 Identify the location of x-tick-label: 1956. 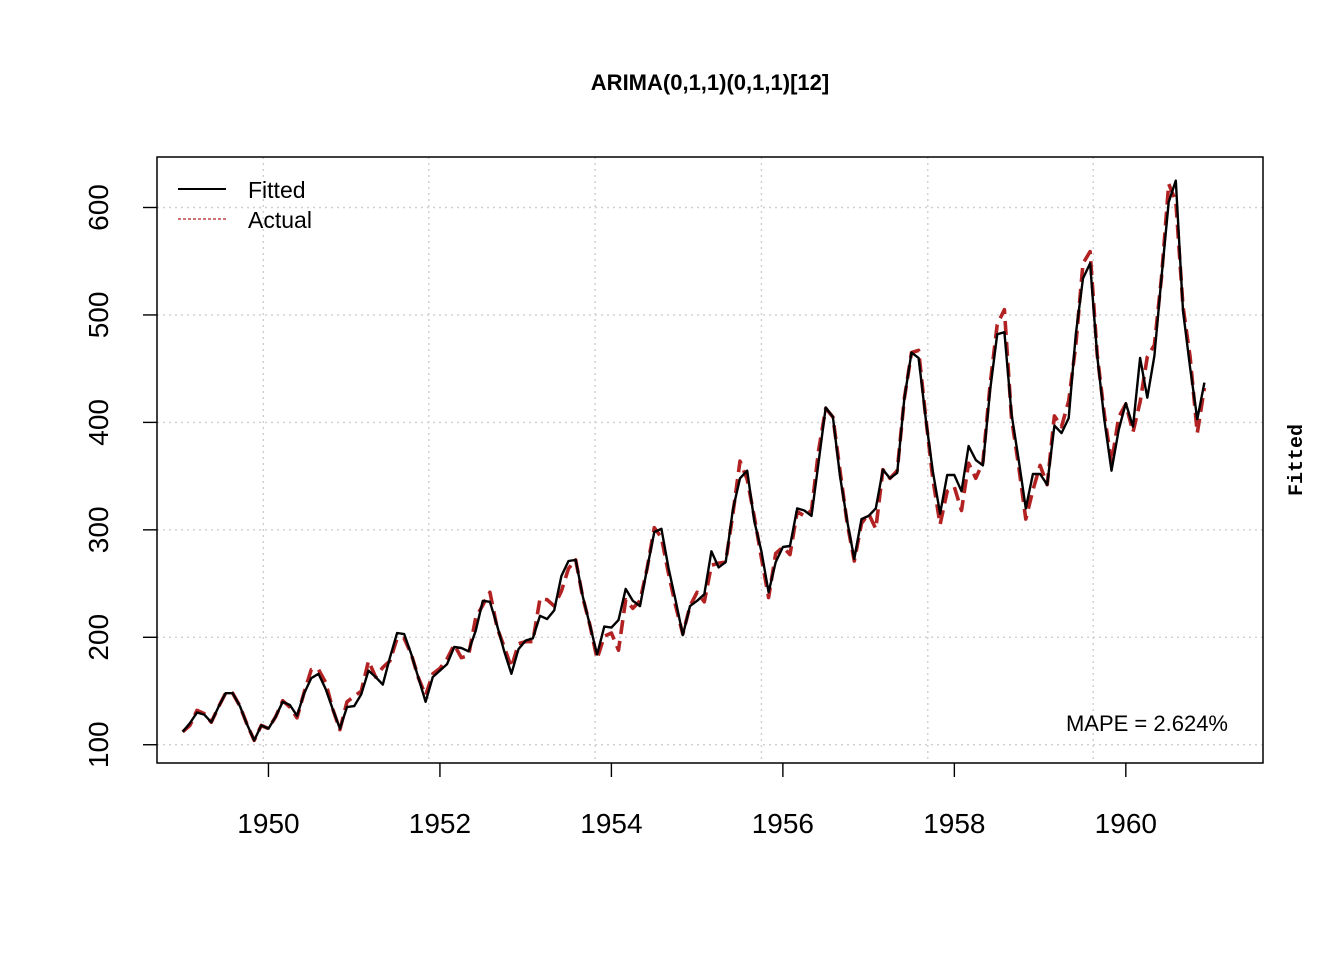
(783, 823).